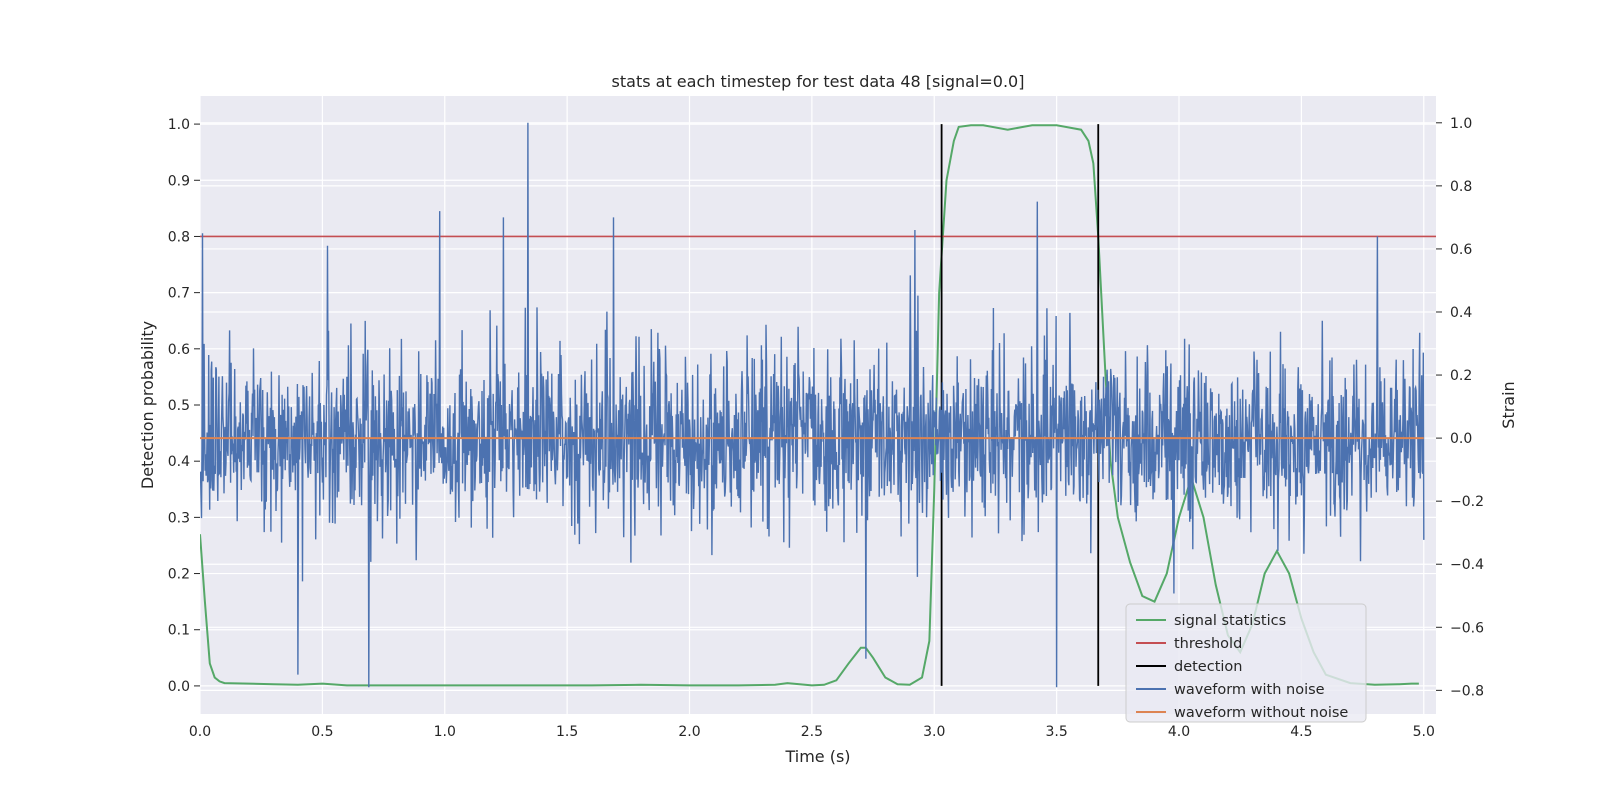 The image size is (1600, 800). Describe the element at coordinates (1467, 565) in the screenshot. I see `y2-tick-label: −0.4` at that location.